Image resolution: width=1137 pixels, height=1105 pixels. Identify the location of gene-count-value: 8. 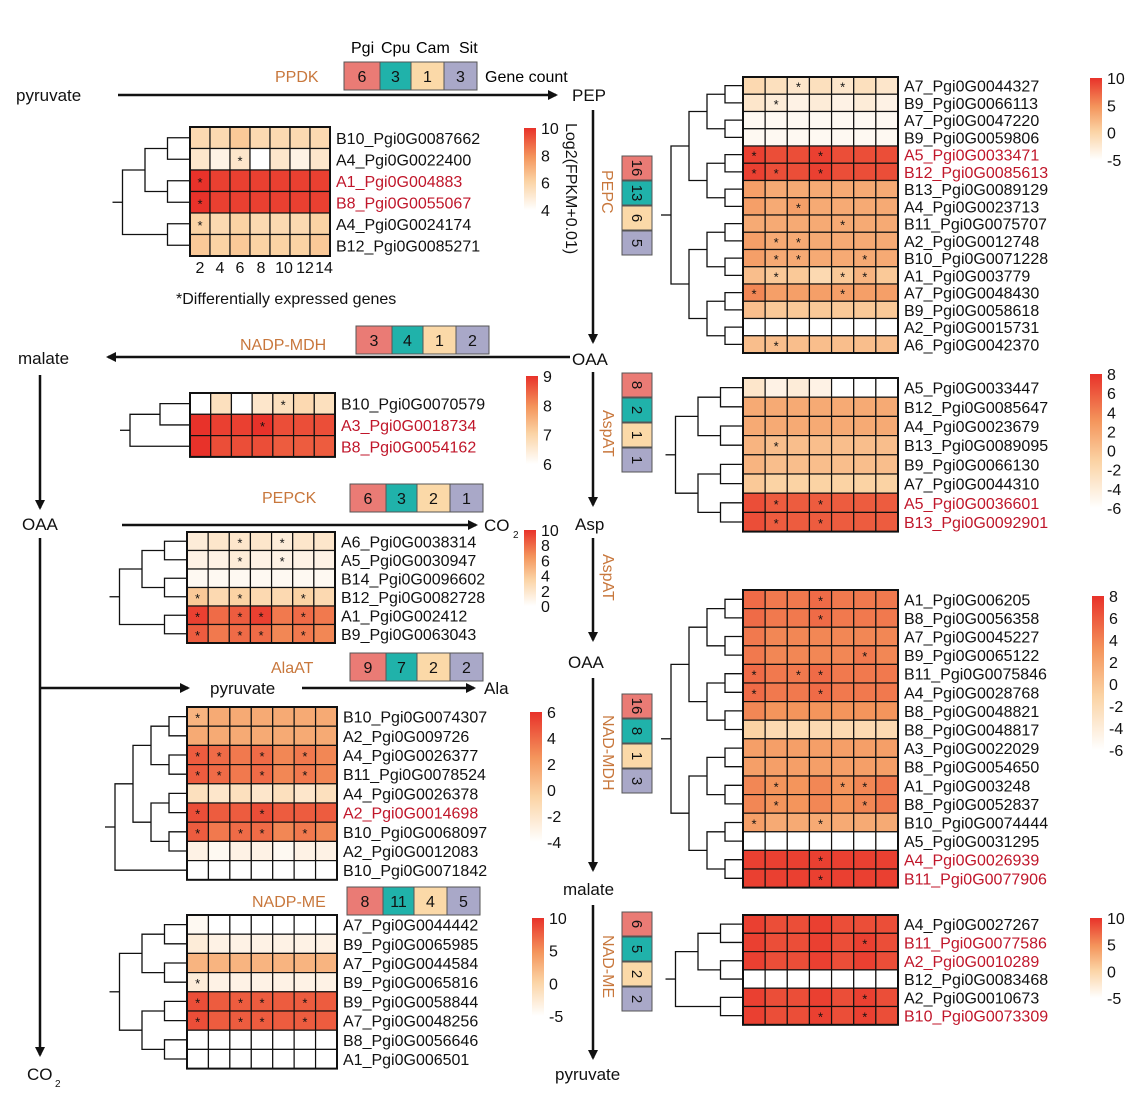
(636, 731).